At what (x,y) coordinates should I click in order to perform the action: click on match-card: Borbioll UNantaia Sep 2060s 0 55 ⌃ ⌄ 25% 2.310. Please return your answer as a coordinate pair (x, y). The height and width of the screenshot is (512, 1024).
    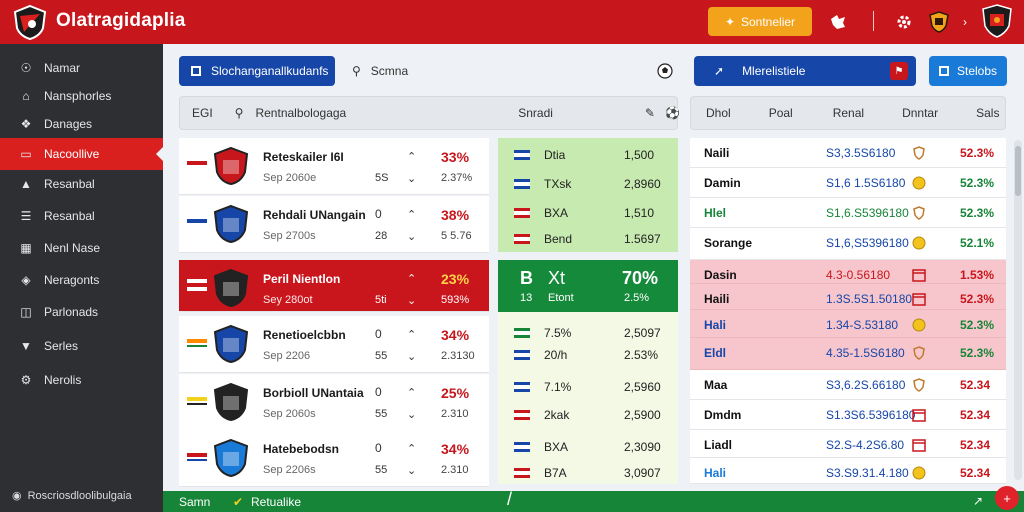
    Looking at the image, I should click on (334, 402).